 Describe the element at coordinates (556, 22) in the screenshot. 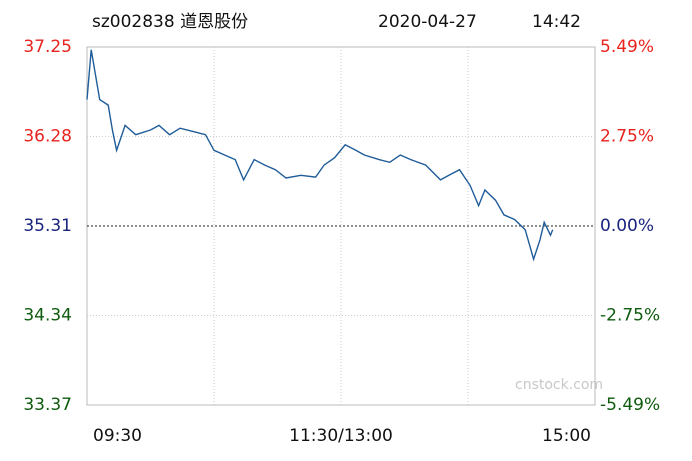

I see `time: 14:42` at that location.